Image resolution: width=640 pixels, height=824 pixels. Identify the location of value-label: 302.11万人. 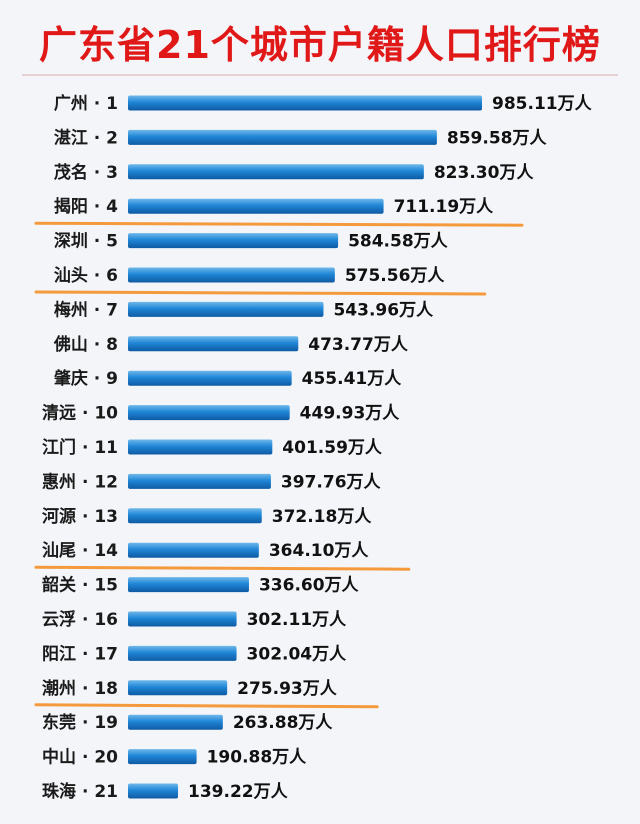
(297, 620).